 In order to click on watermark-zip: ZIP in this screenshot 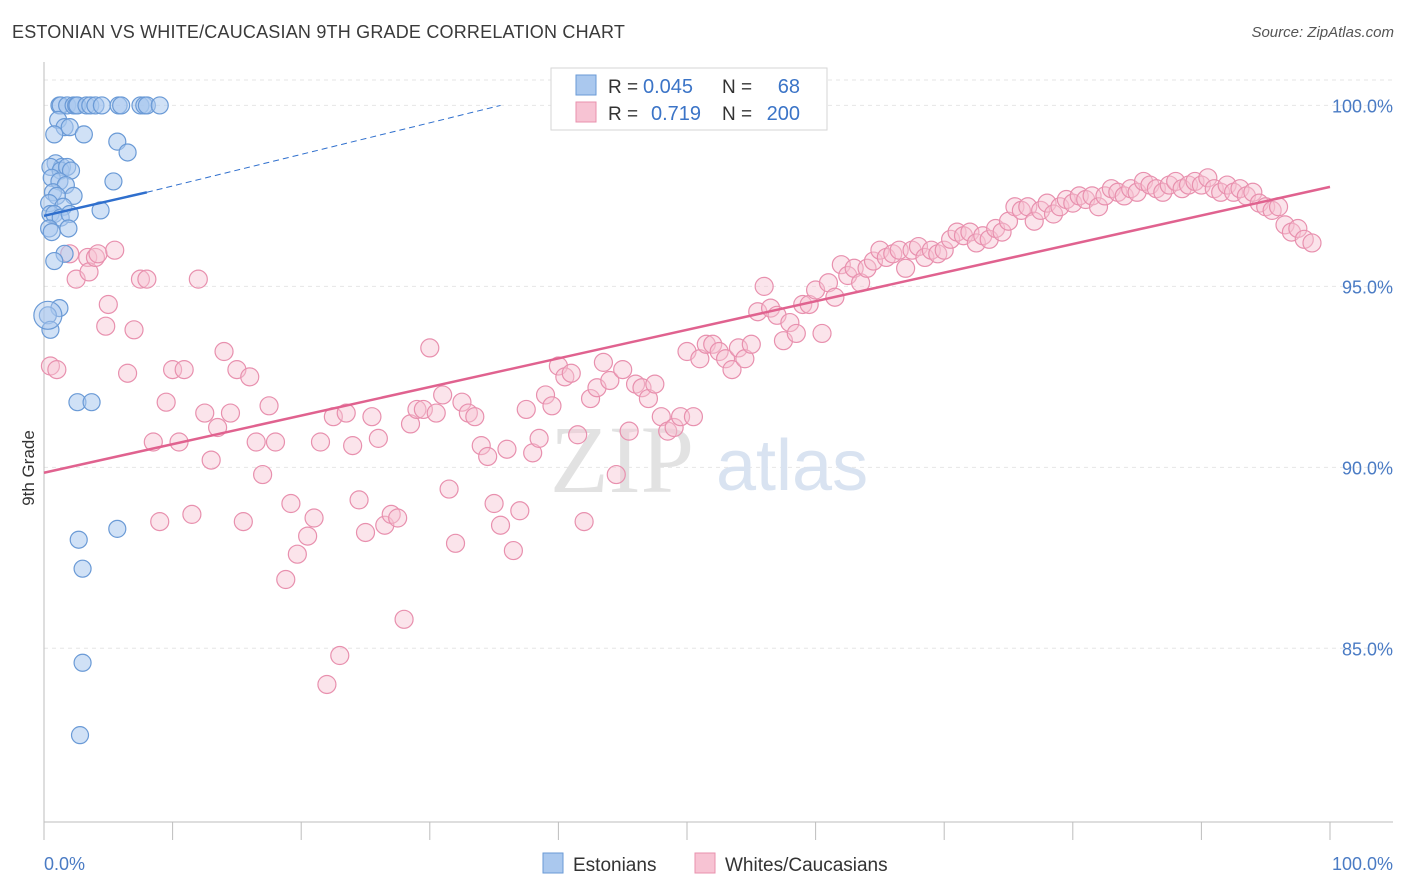, I will do `click(622, 459)`.